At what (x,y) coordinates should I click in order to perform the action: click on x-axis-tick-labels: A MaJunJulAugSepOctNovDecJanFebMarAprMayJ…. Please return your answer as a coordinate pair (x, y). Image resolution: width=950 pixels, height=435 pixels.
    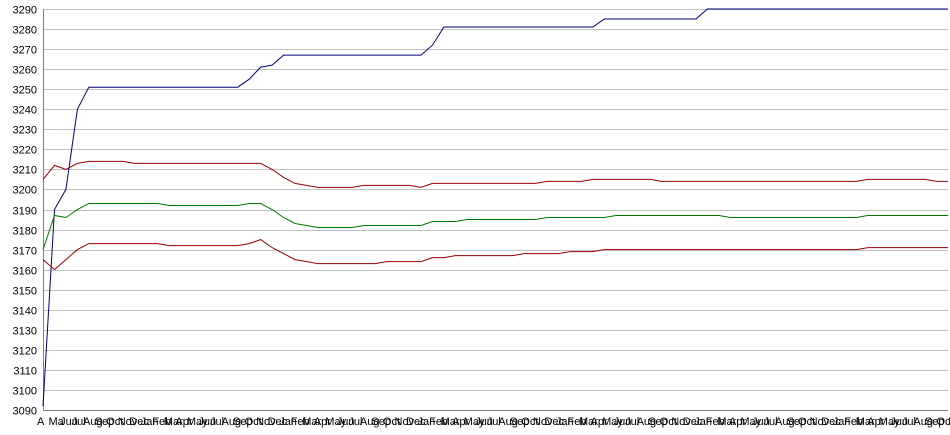
    Looking at the image, I should click on (493, 422).